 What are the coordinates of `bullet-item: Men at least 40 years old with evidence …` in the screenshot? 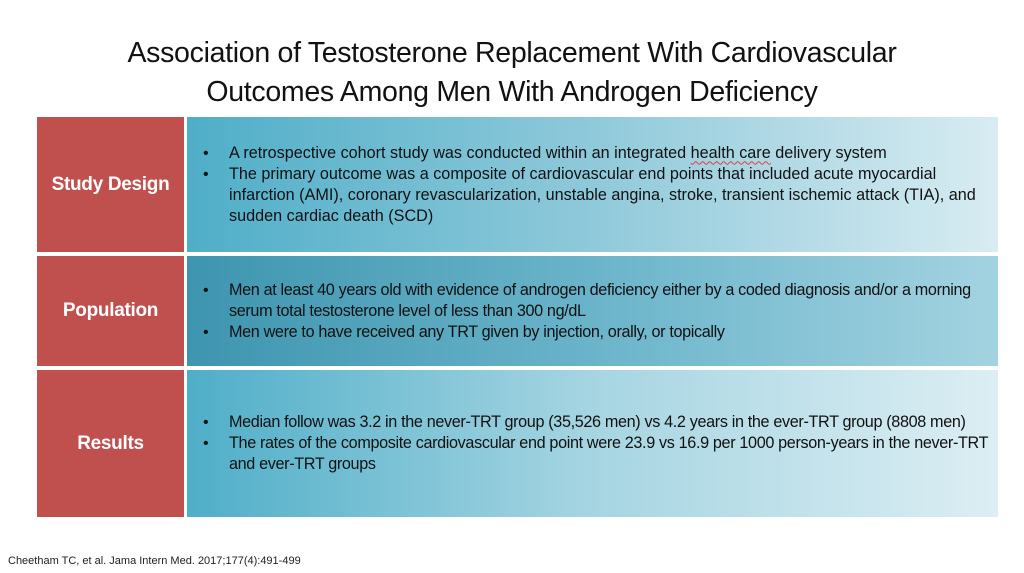 It's located at (593, 301).